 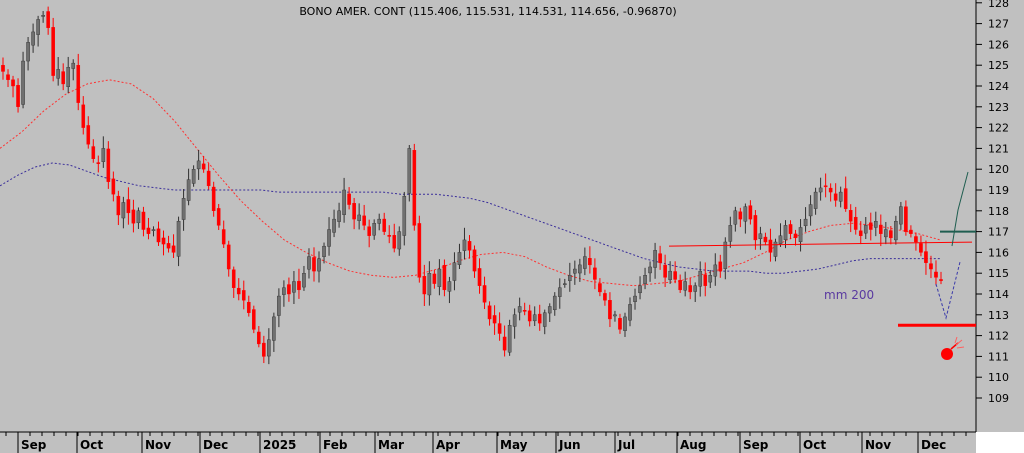 What do you see at coordinates (448, 445) in the screenshot?
I see `x-tick-label: Apr` at bounding box center [448, 445].